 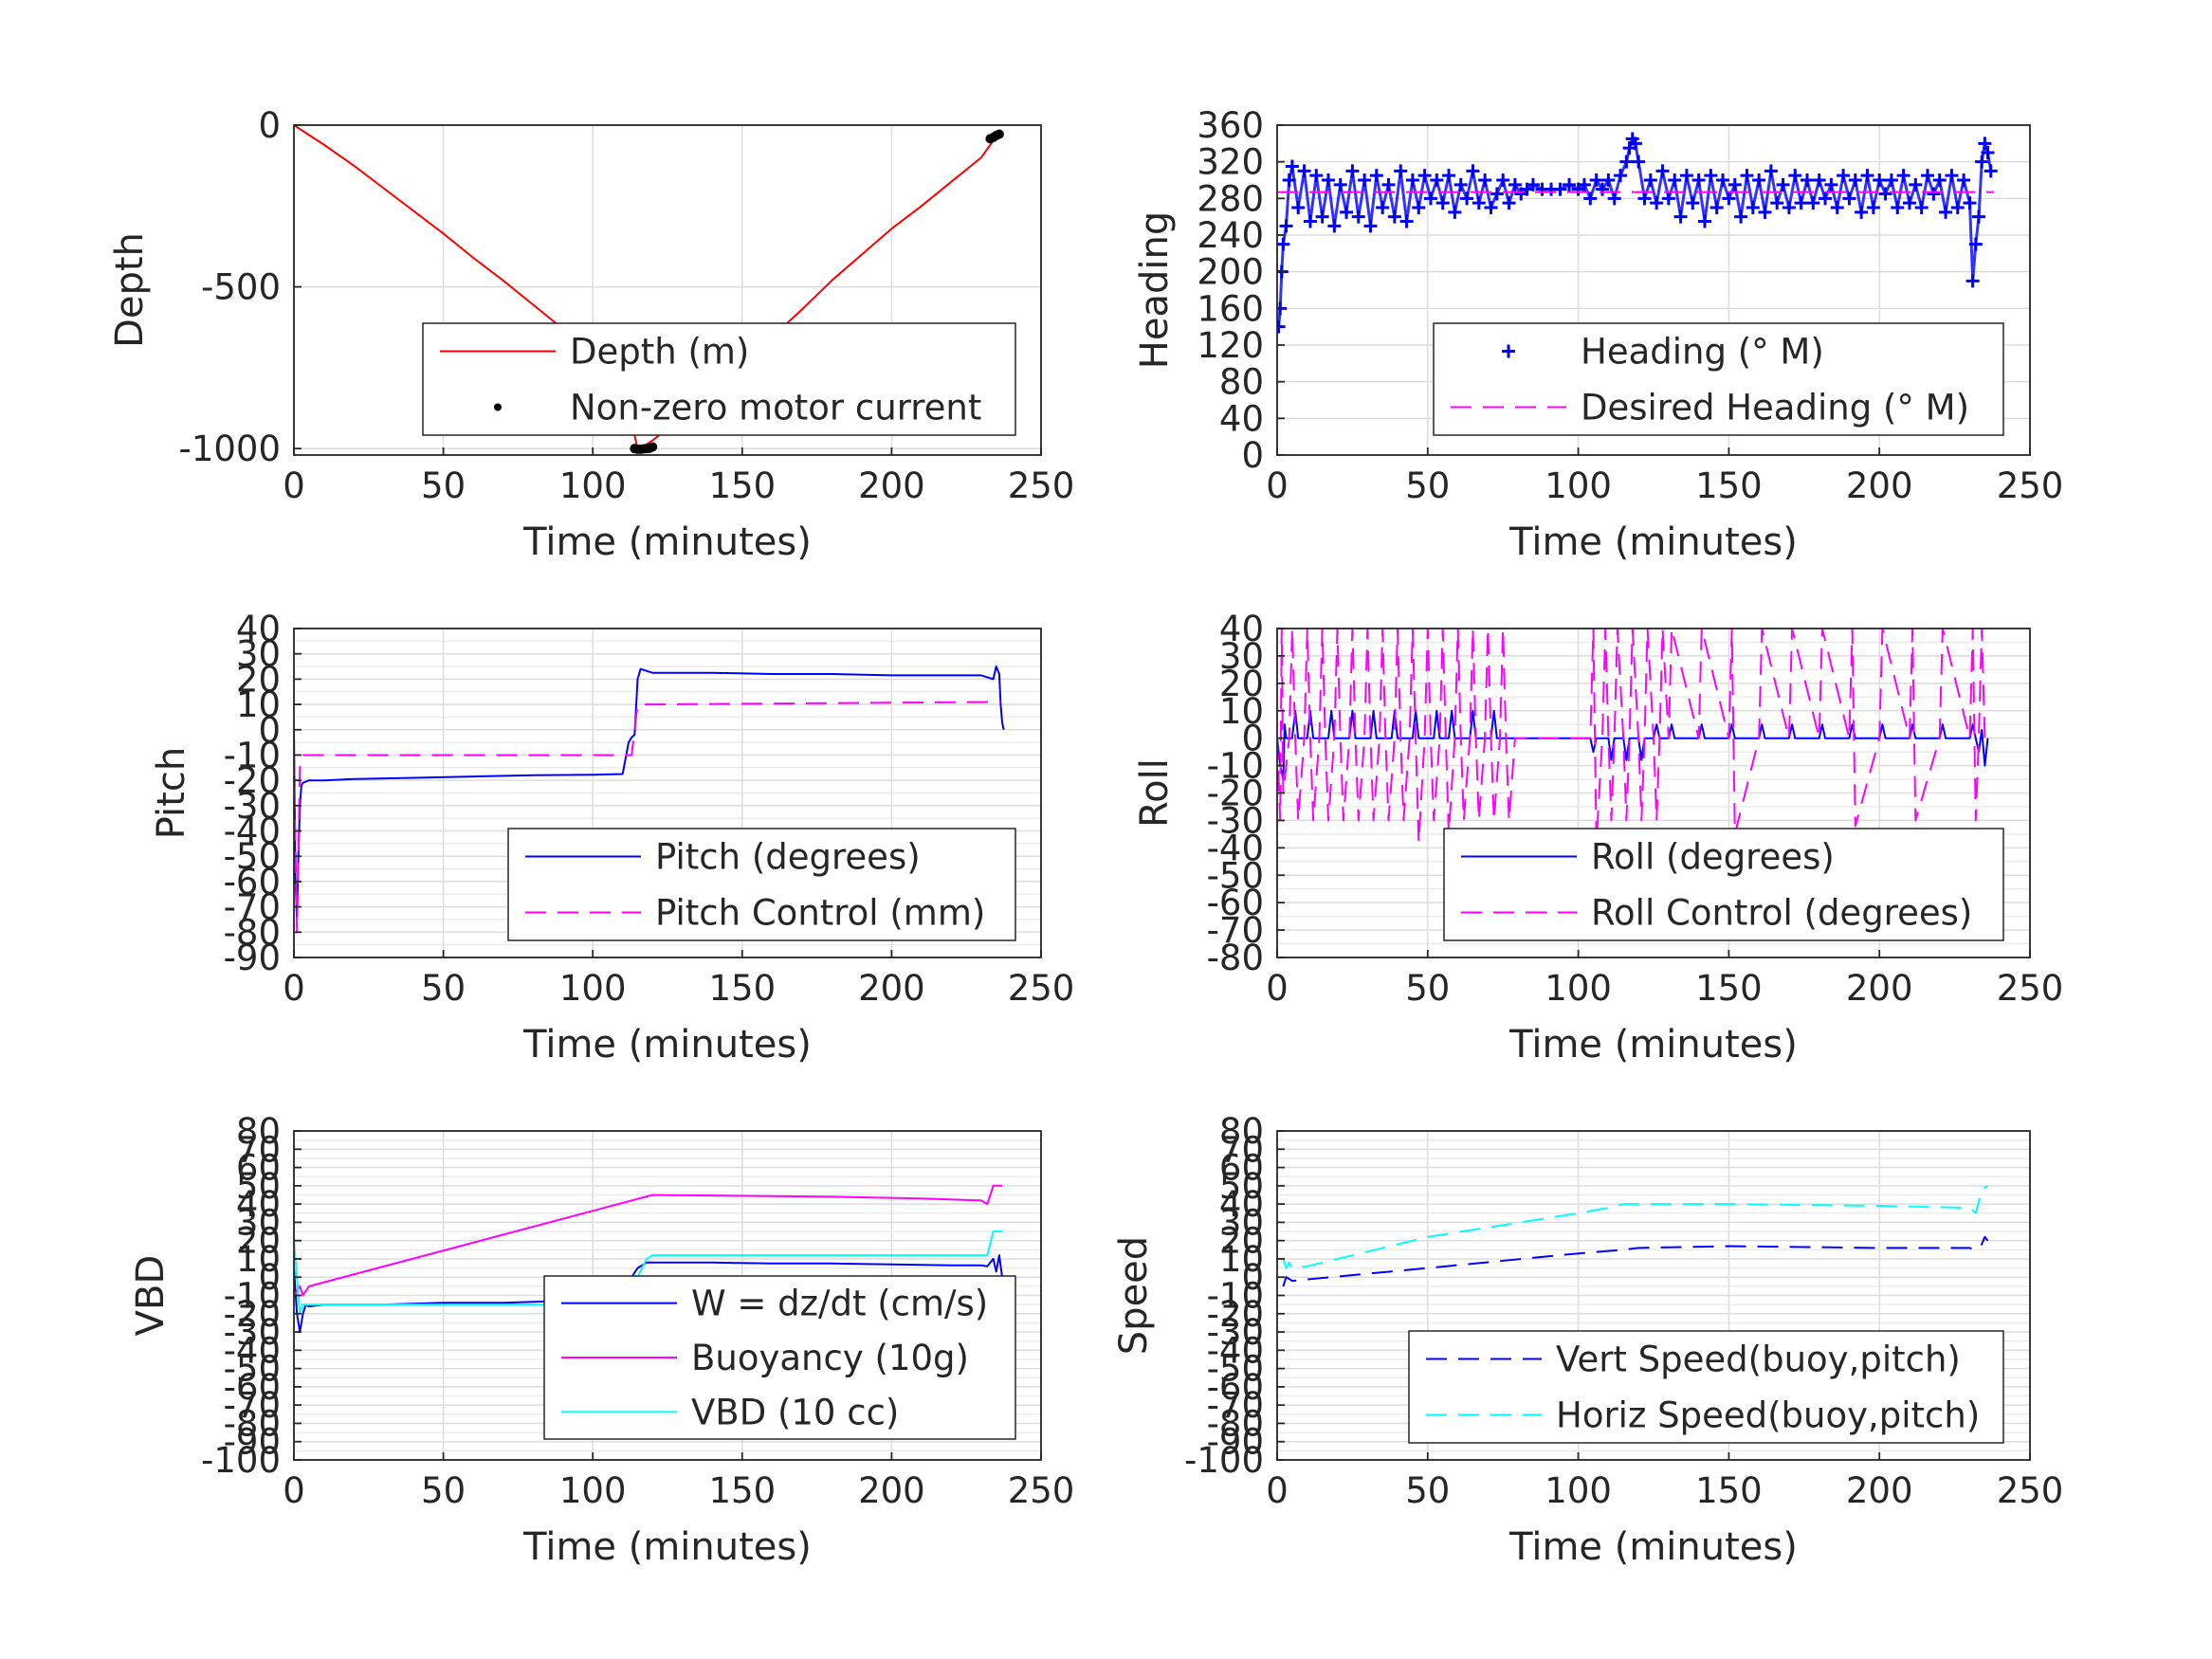 What do you see at coordinates (1230, 198) in the screenshot?
I see `tick-label-y: 280` at bounding box center [1230, 198].